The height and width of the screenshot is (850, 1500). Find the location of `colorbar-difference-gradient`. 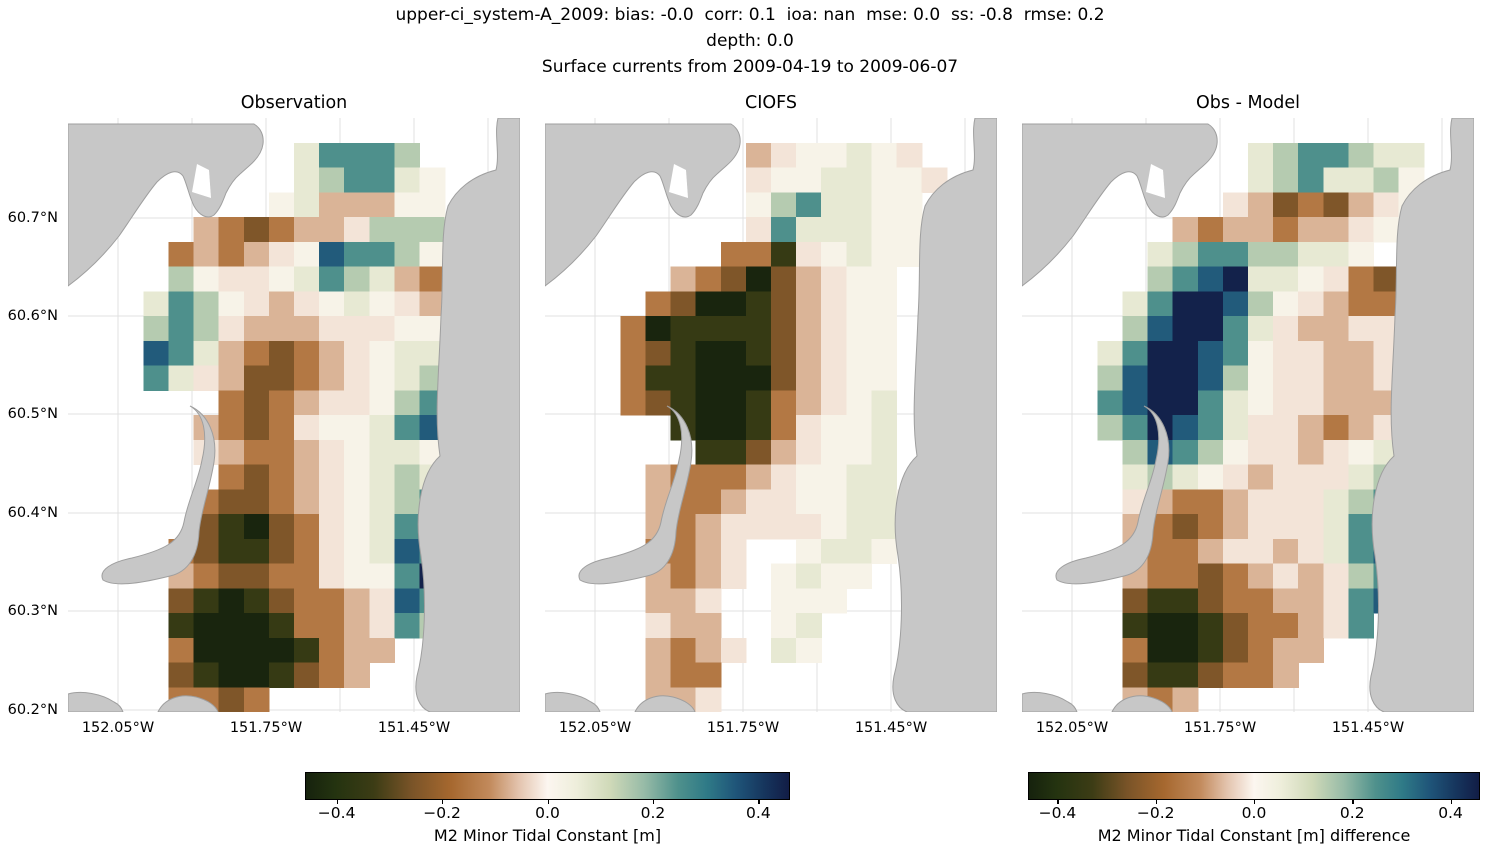

colorbar-difference-gradient is located at coordinates (1254, 786).